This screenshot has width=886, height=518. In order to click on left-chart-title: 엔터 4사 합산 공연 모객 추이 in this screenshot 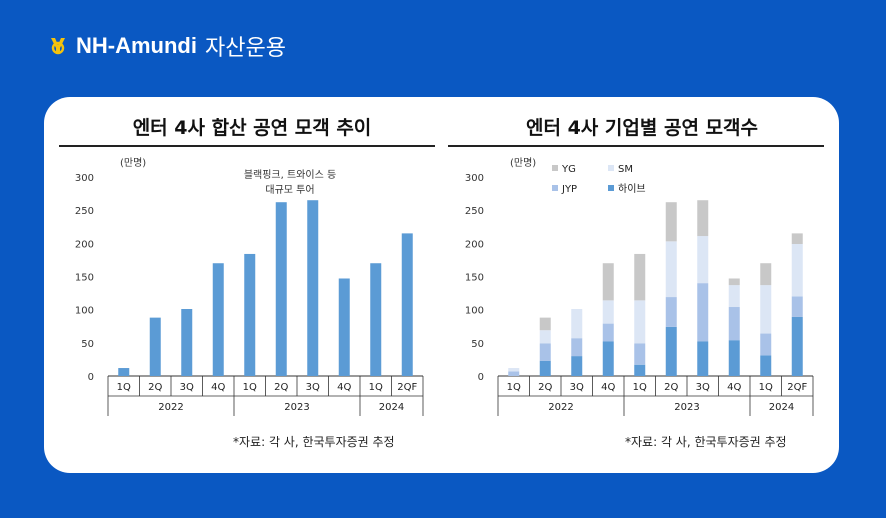, I will do `click(252, 128)`.